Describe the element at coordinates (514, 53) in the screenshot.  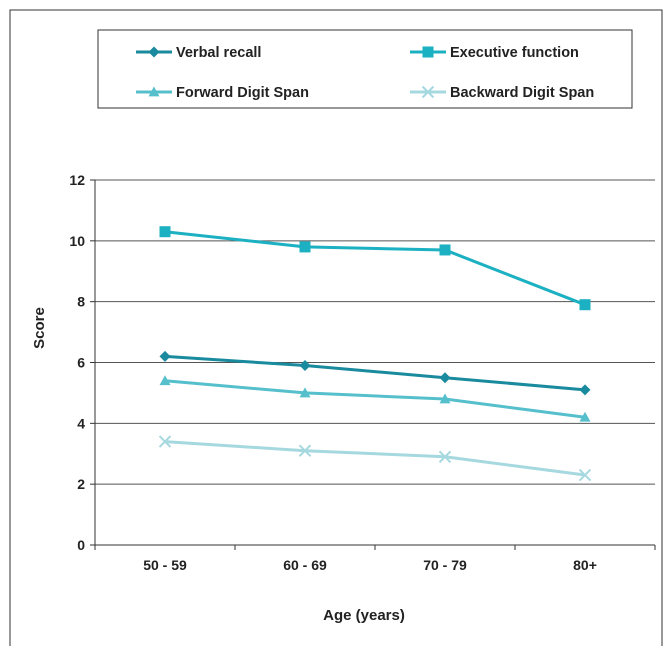
I see `legend-label: Executive function` at that location.